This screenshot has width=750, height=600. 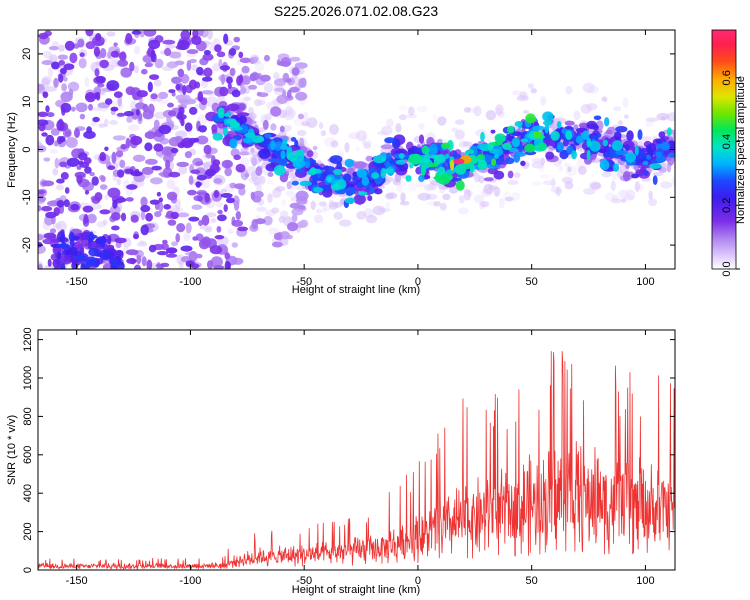 I want to click on snr-y-tick-label: 200, so click(x=28, y=531).